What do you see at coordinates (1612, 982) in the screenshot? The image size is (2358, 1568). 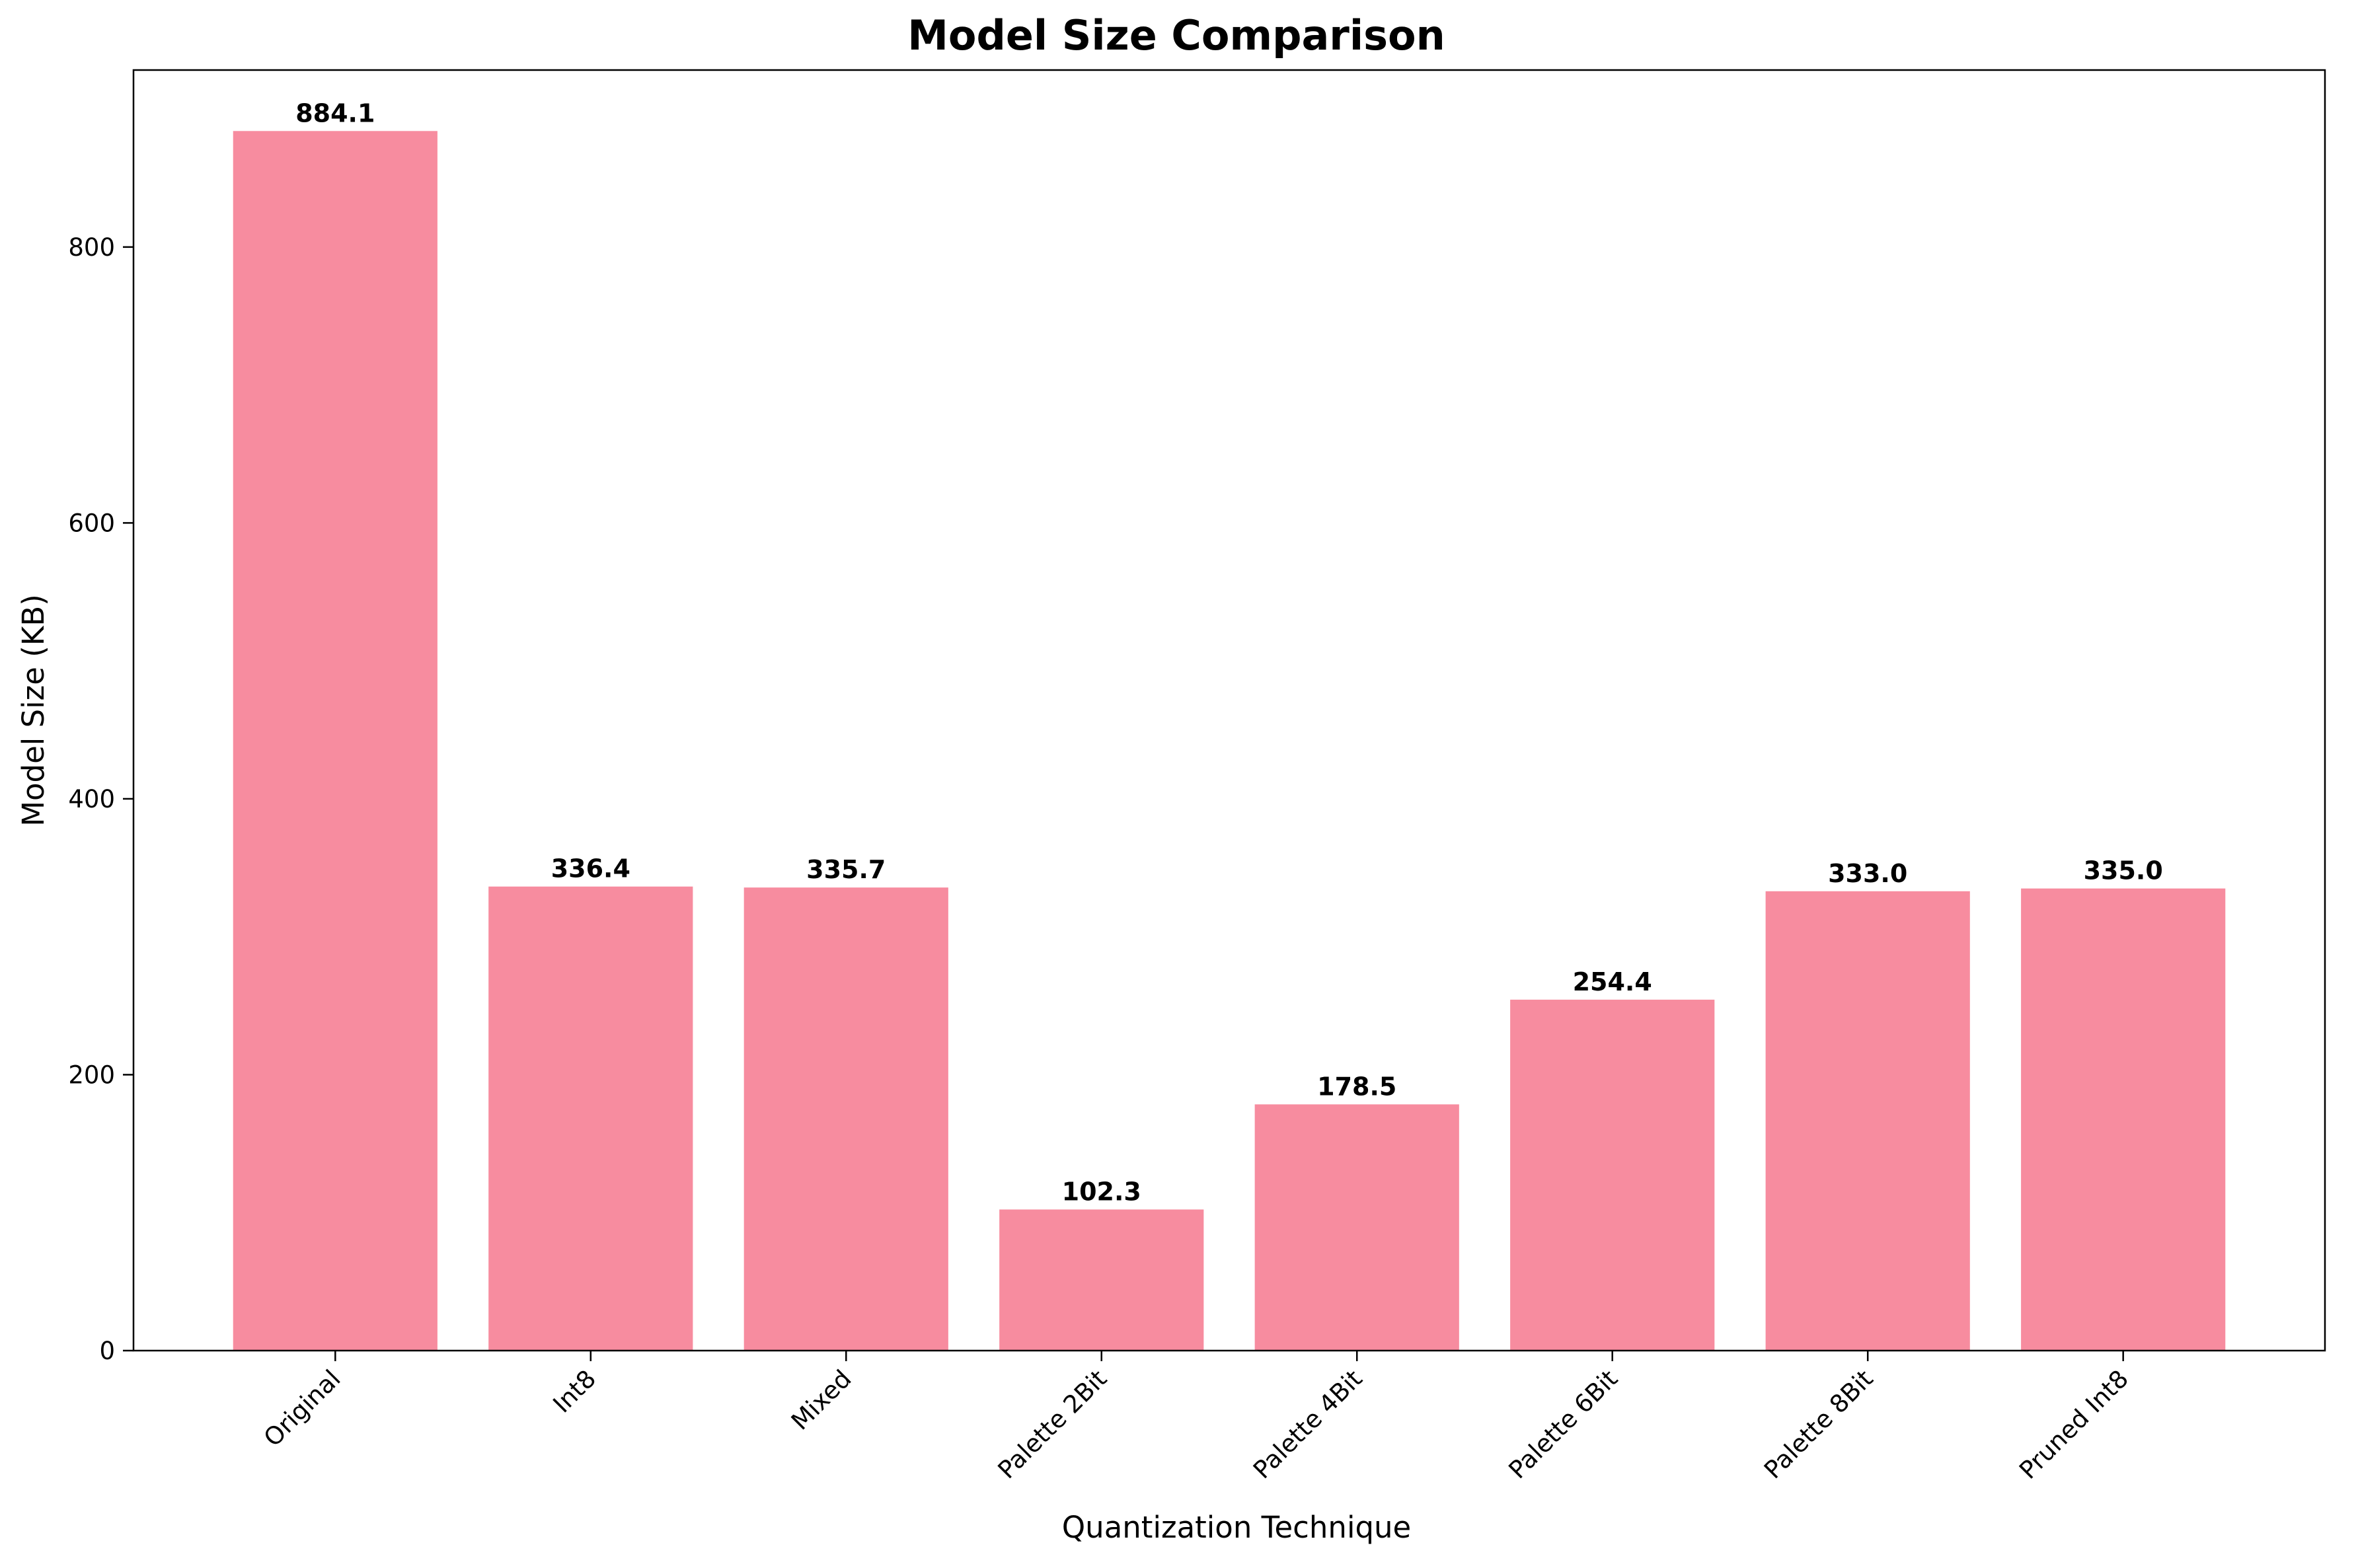 I see `bar-value-label: 254.4` at bounding box center [1612, 982].